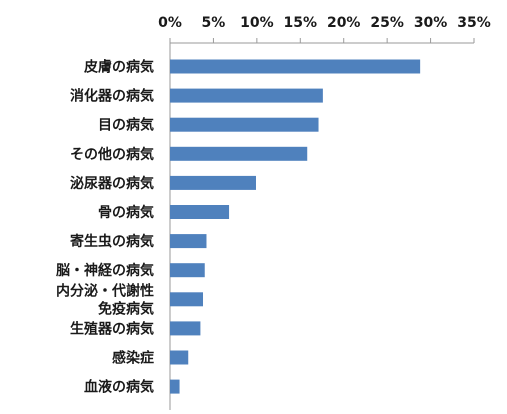 The width and height of the screenshot is (507, 414). I want to click on category-label: 血液の病気, so click(119, 387).